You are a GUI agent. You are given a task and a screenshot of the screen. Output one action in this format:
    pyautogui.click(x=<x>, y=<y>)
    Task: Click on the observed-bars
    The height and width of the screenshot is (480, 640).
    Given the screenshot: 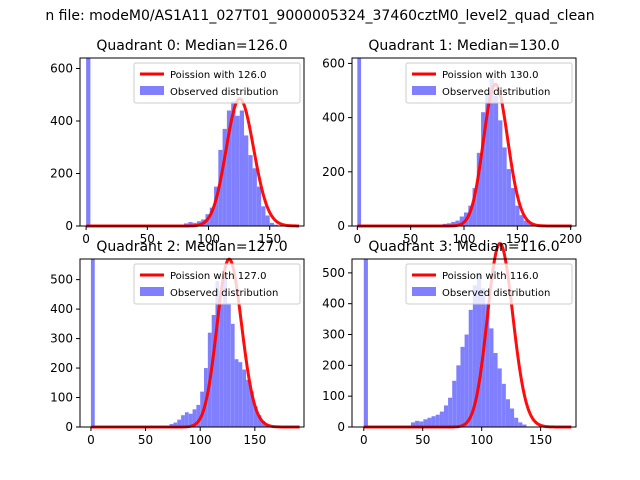 What is the action you would take?
    pyautogui.click(x=180, y=343)
    